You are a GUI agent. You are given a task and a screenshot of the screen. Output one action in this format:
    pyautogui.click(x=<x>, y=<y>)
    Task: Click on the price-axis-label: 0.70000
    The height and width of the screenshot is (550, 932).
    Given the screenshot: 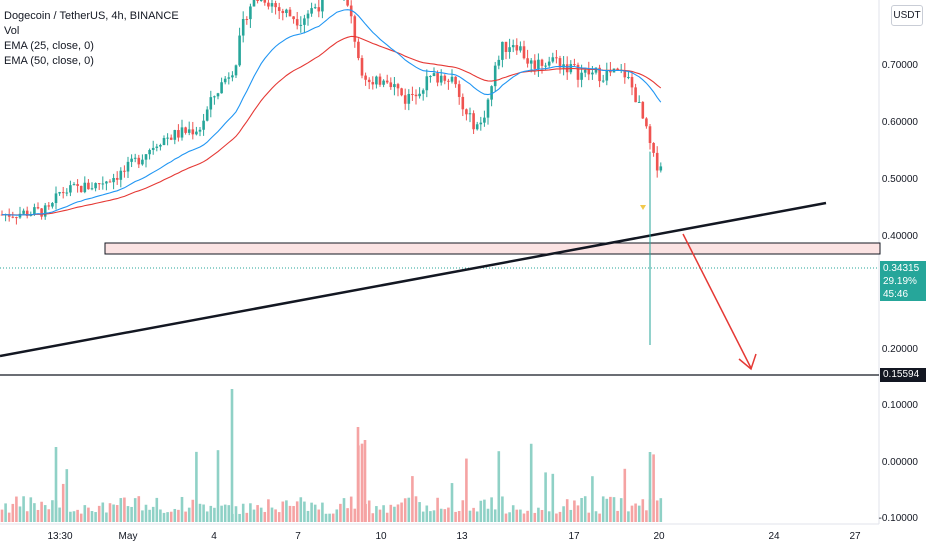 What is the action you would take?
    pyautogui.click(x=899, y=65)
    